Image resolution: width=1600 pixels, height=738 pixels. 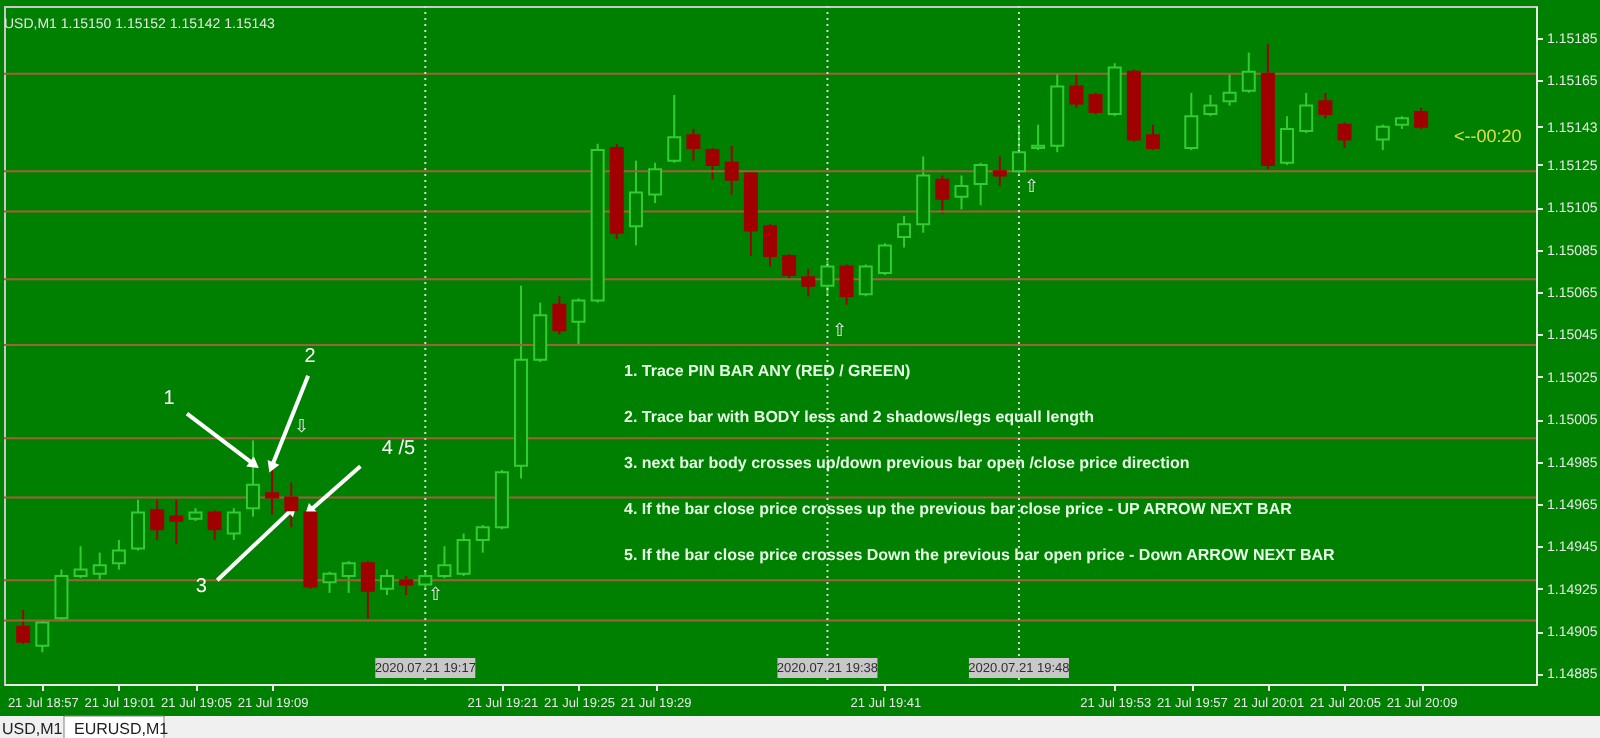 What do you see at coordinates (33, 729) in the screenshot?
I see `text: USD,M1` at bounding box center [33, 729].